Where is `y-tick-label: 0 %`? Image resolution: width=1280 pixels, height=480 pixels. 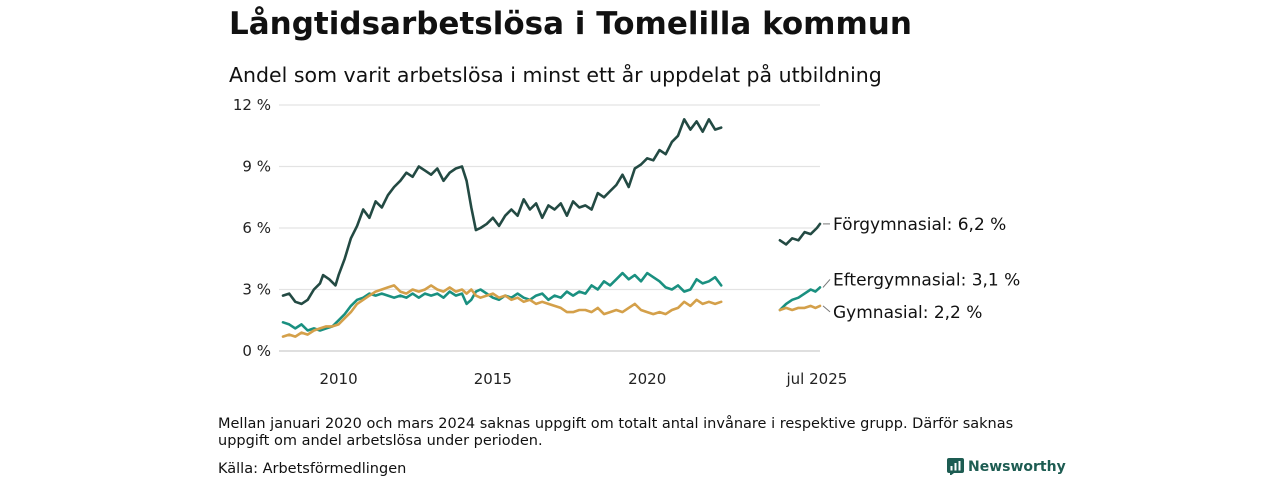 y-tick-label: 0 % is located at coordinates (256, 351).